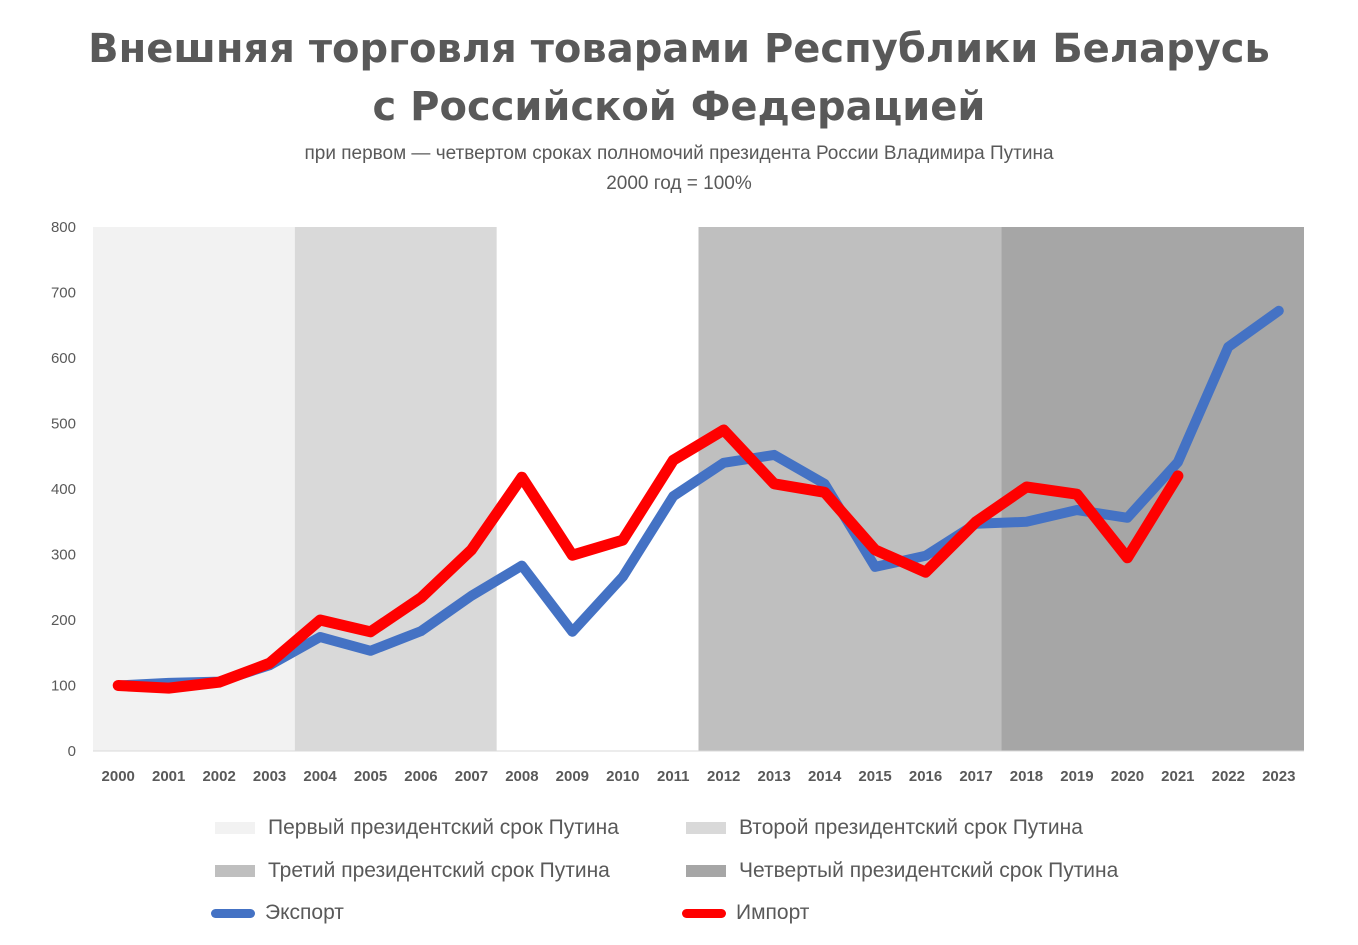 Image resolution: width=1358 pixels, height=945 pixels. I want to click on x-tick-label: 2013, so click(774, 776).